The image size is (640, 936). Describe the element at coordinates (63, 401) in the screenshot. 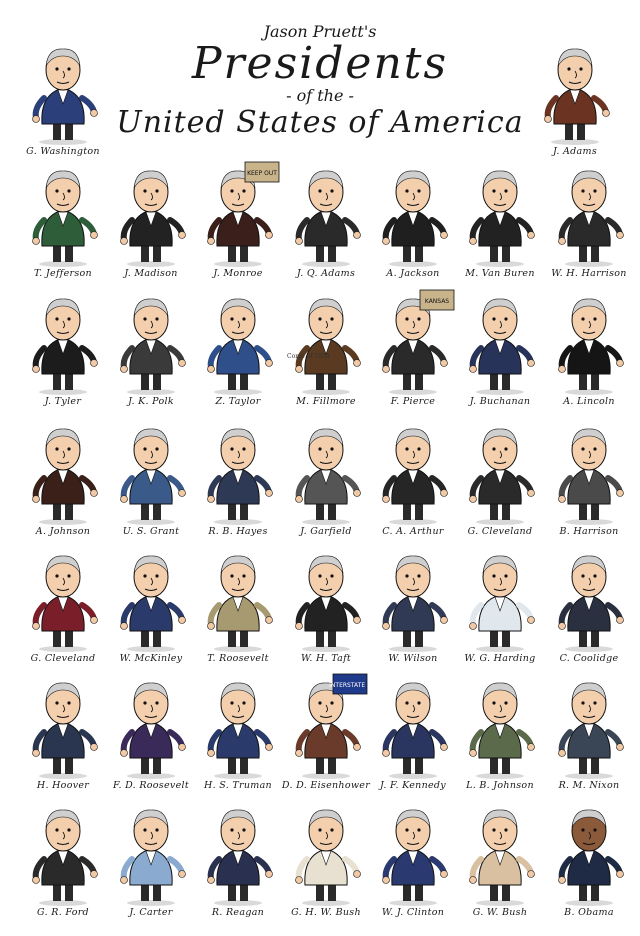

I see `president-name: J. Tyler` at that location.